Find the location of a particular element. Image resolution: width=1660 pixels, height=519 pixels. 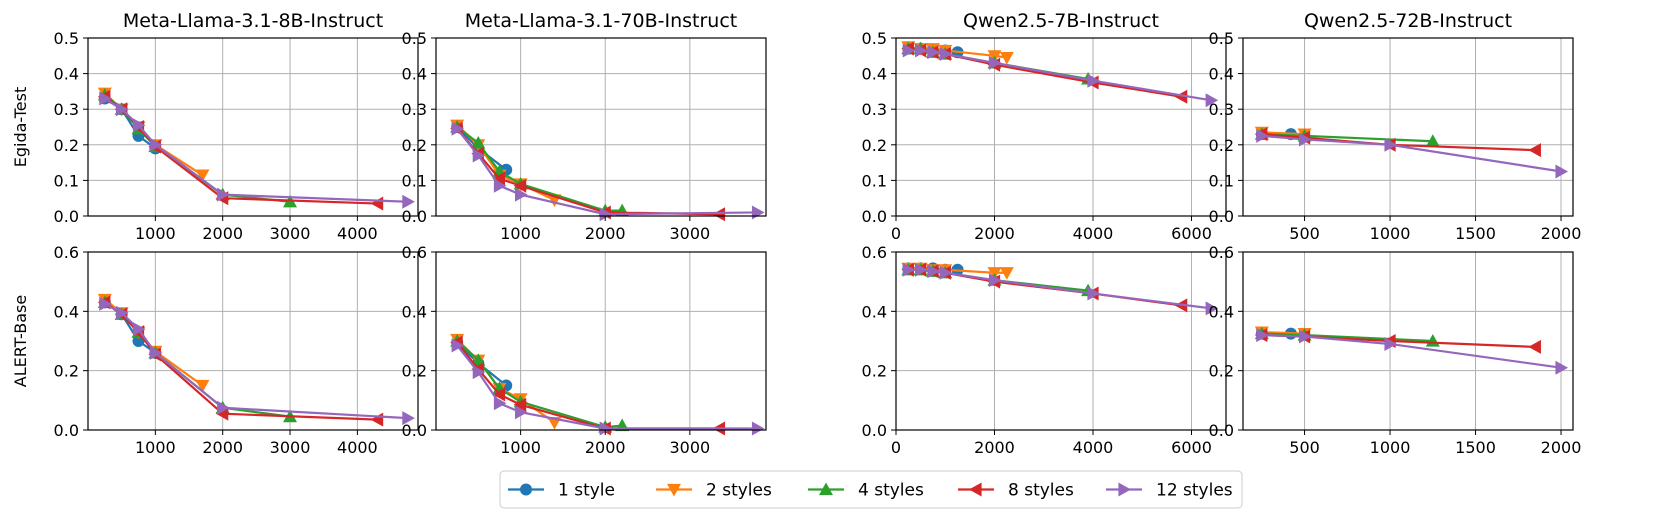

legend: 1 style 2 styles 4 styles 8 styles 12 styles is located at coordinates (871, 489).